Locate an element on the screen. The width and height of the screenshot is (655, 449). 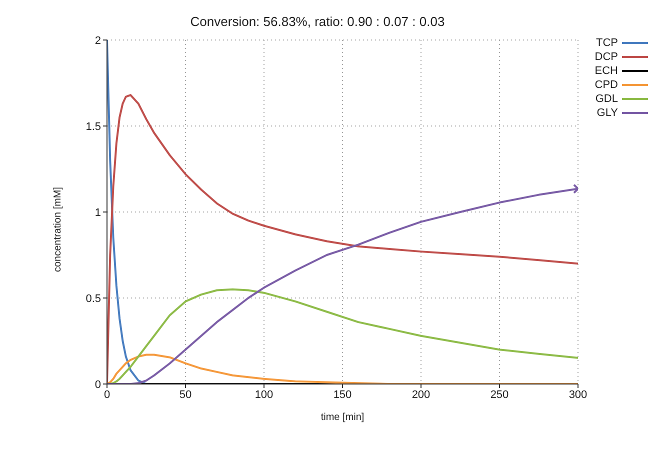
y-tick-label: 0 is located at coordinates (97, 384).